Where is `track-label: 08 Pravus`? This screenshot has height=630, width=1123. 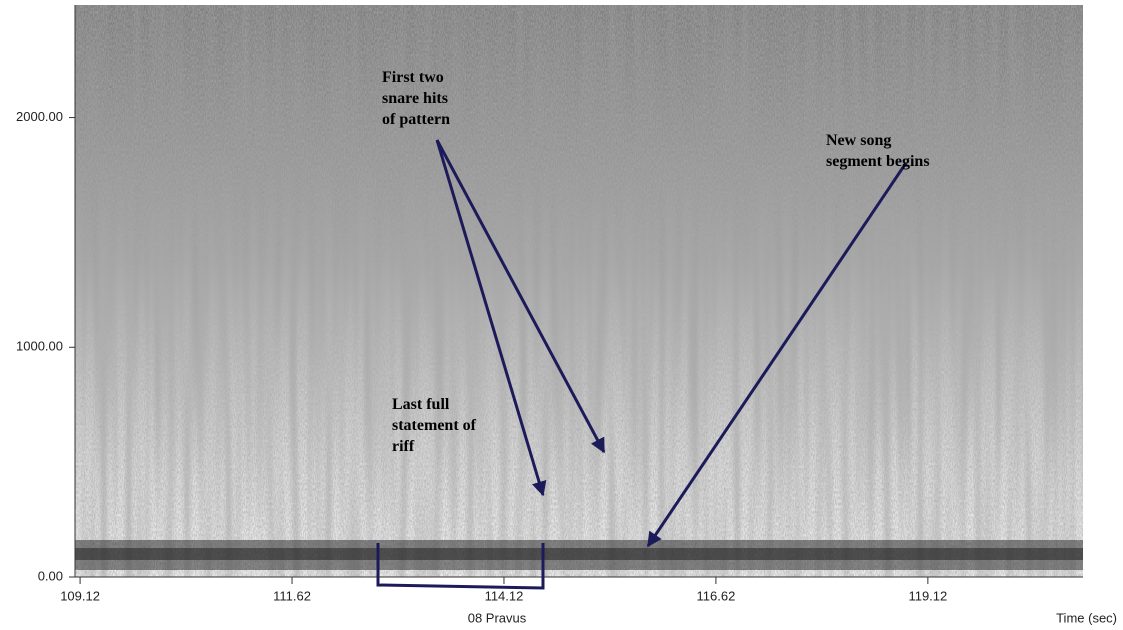 track-label: 08 Pravus is located at coordinates (497, 617).